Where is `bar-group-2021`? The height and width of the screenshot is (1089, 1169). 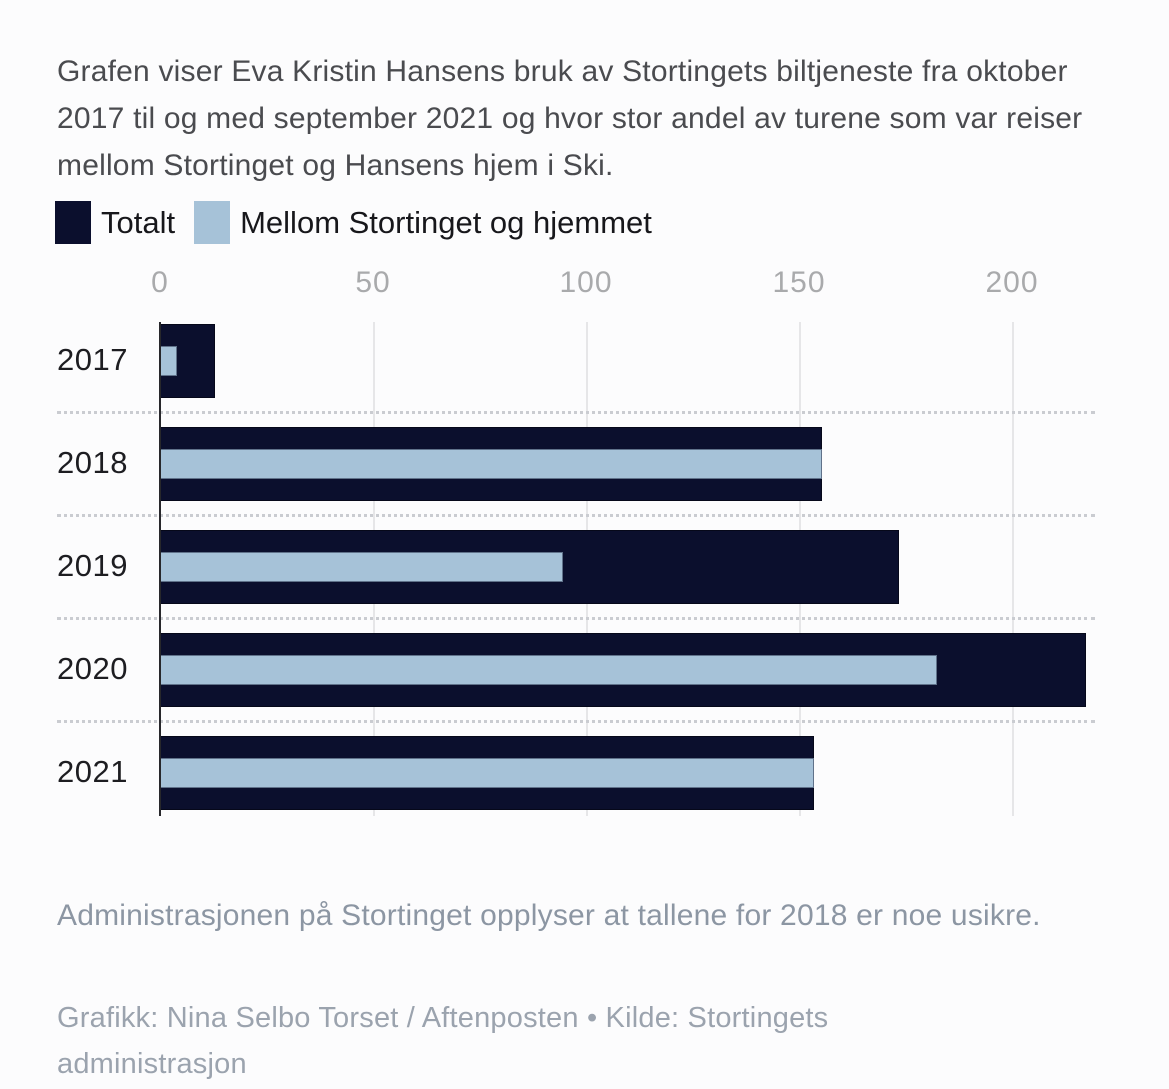
bar-group-2021 is located at coordinates (633, 773).